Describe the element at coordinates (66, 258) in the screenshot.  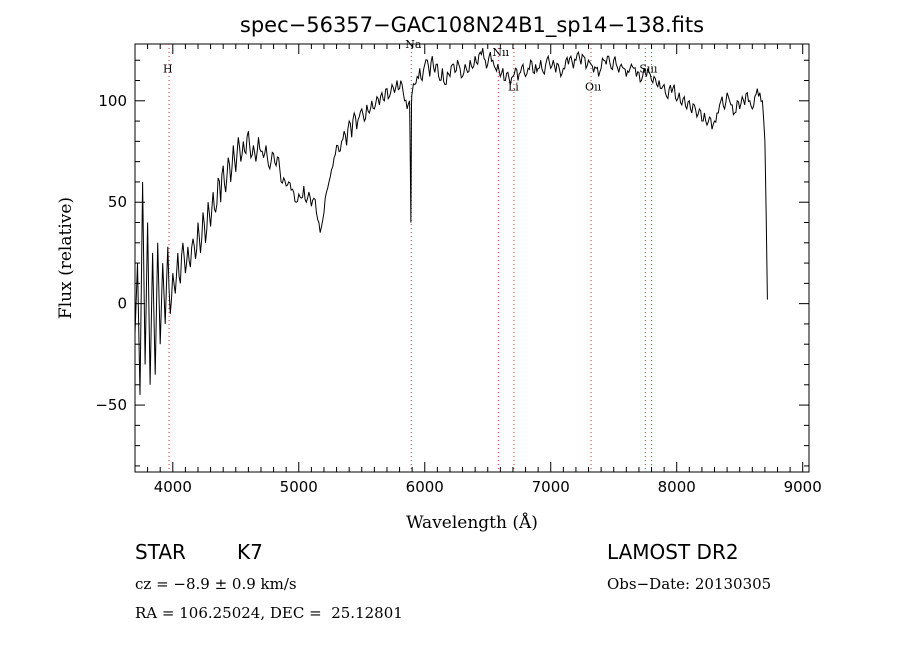
I see `y-axis-label: Flux (relative)` at that location.